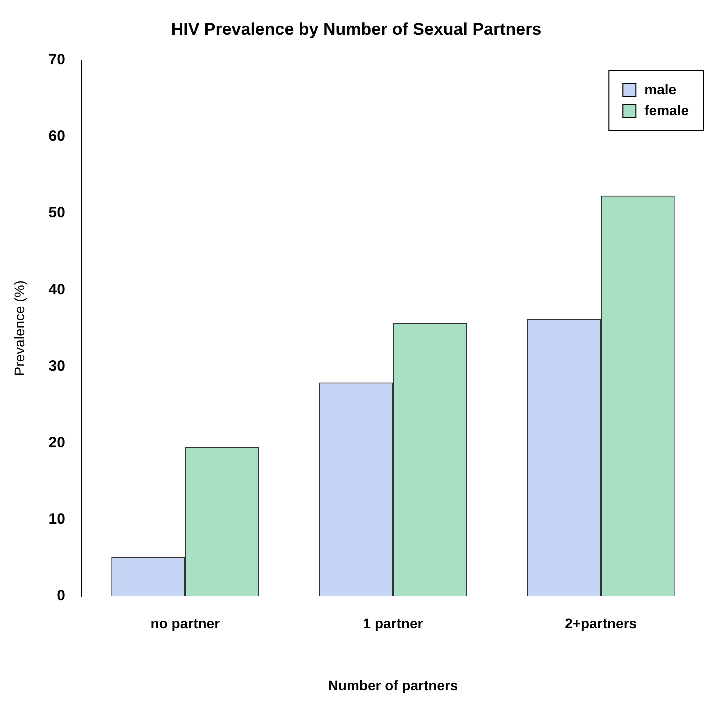  I want to click on y-tick-label: 50, so click(57, 213).